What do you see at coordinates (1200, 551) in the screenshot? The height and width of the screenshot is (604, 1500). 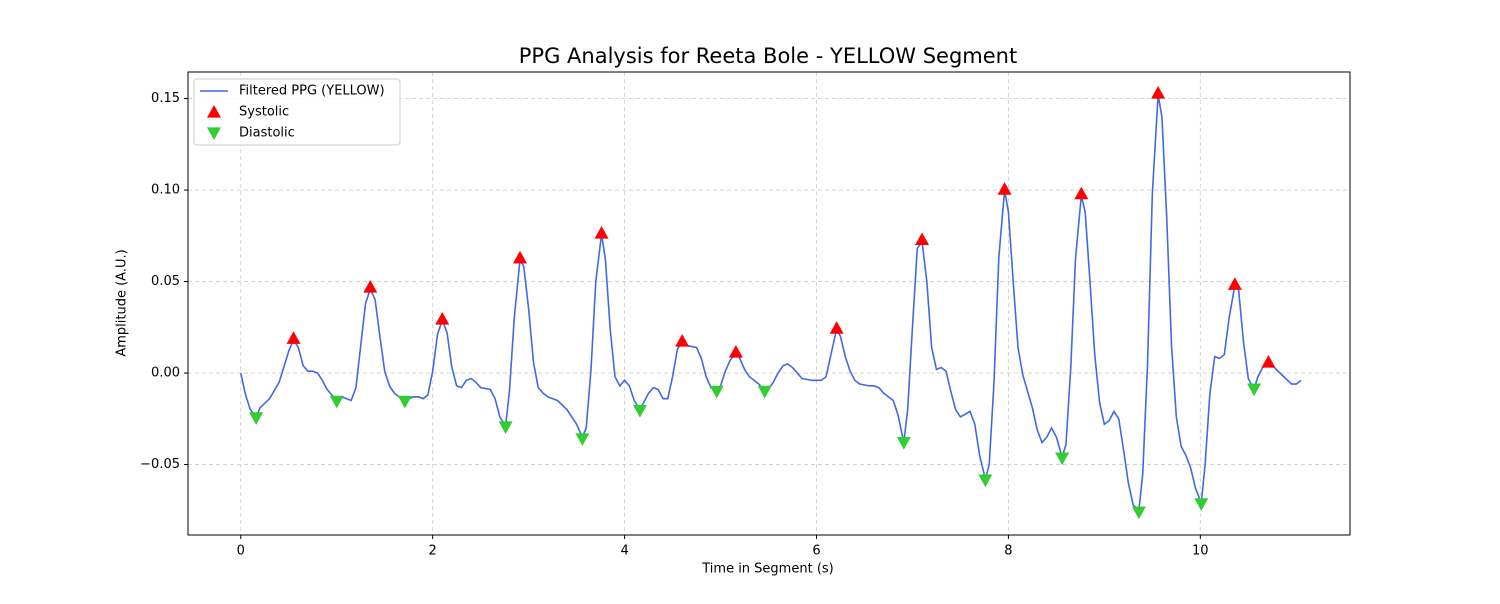 I see `x-tick-label: 10` at bounding box center [1200, 551].